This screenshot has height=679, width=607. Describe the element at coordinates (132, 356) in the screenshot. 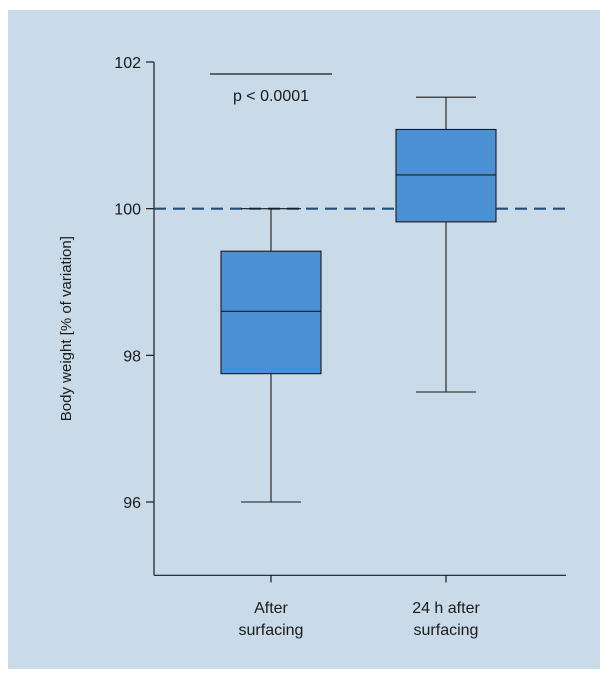

I see `y-tick-label: 98` at that location.